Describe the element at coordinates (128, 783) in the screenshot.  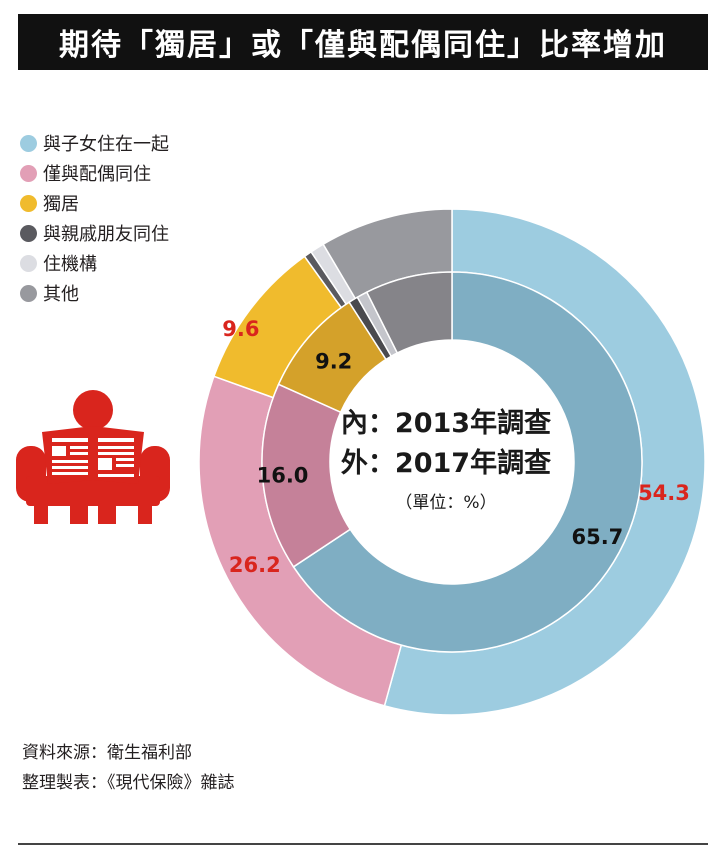
I see `source-line-2: 整理製表：《現代保險》雜誌` at that location.